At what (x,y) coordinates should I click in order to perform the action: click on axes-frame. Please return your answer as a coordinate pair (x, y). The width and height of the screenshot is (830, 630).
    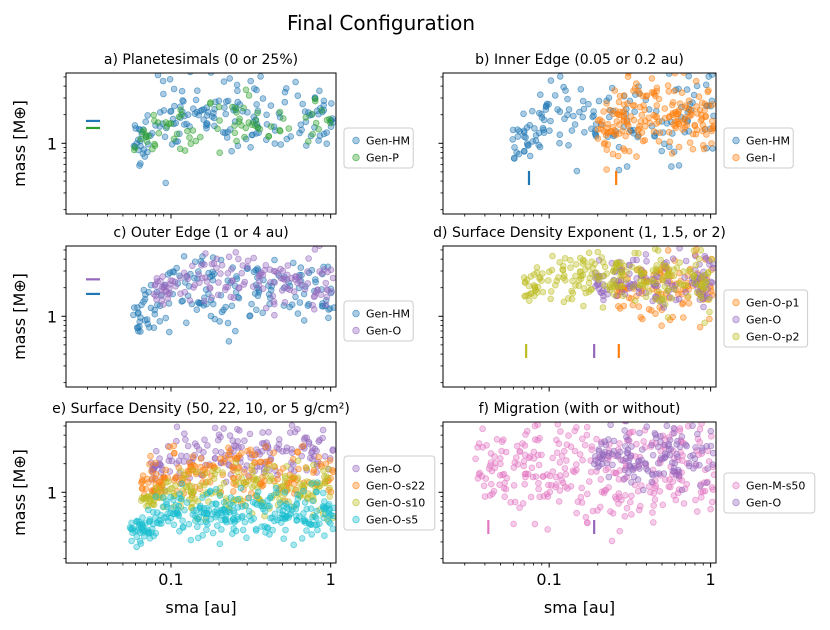
    Looking at the image, I should click on (579, 143).